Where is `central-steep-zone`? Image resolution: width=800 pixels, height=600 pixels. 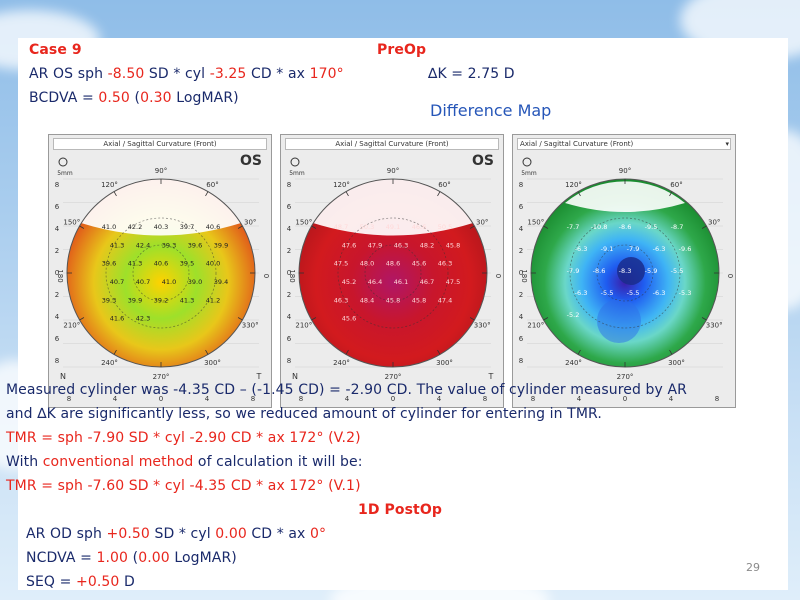 central-steep-zone is located at coordinates (631, 271).